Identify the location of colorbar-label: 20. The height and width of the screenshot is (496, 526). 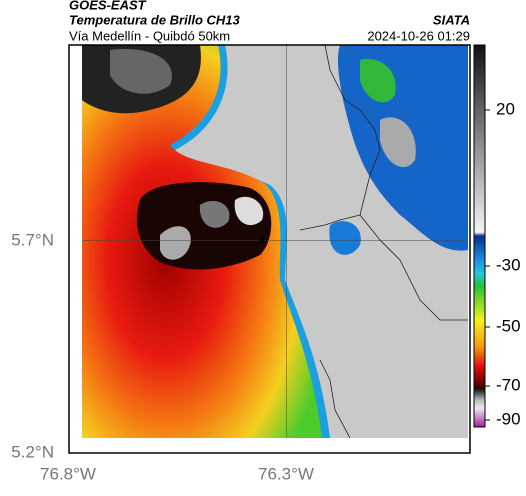
(505, 108).